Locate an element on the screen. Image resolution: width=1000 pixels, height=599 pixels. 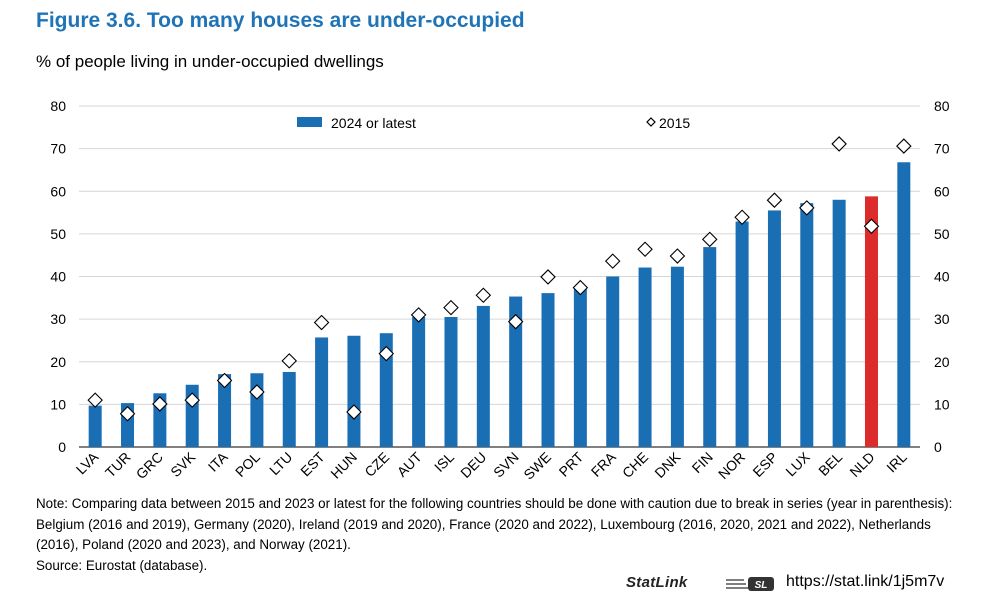
bar-fin is located at coordinates (710, 347).